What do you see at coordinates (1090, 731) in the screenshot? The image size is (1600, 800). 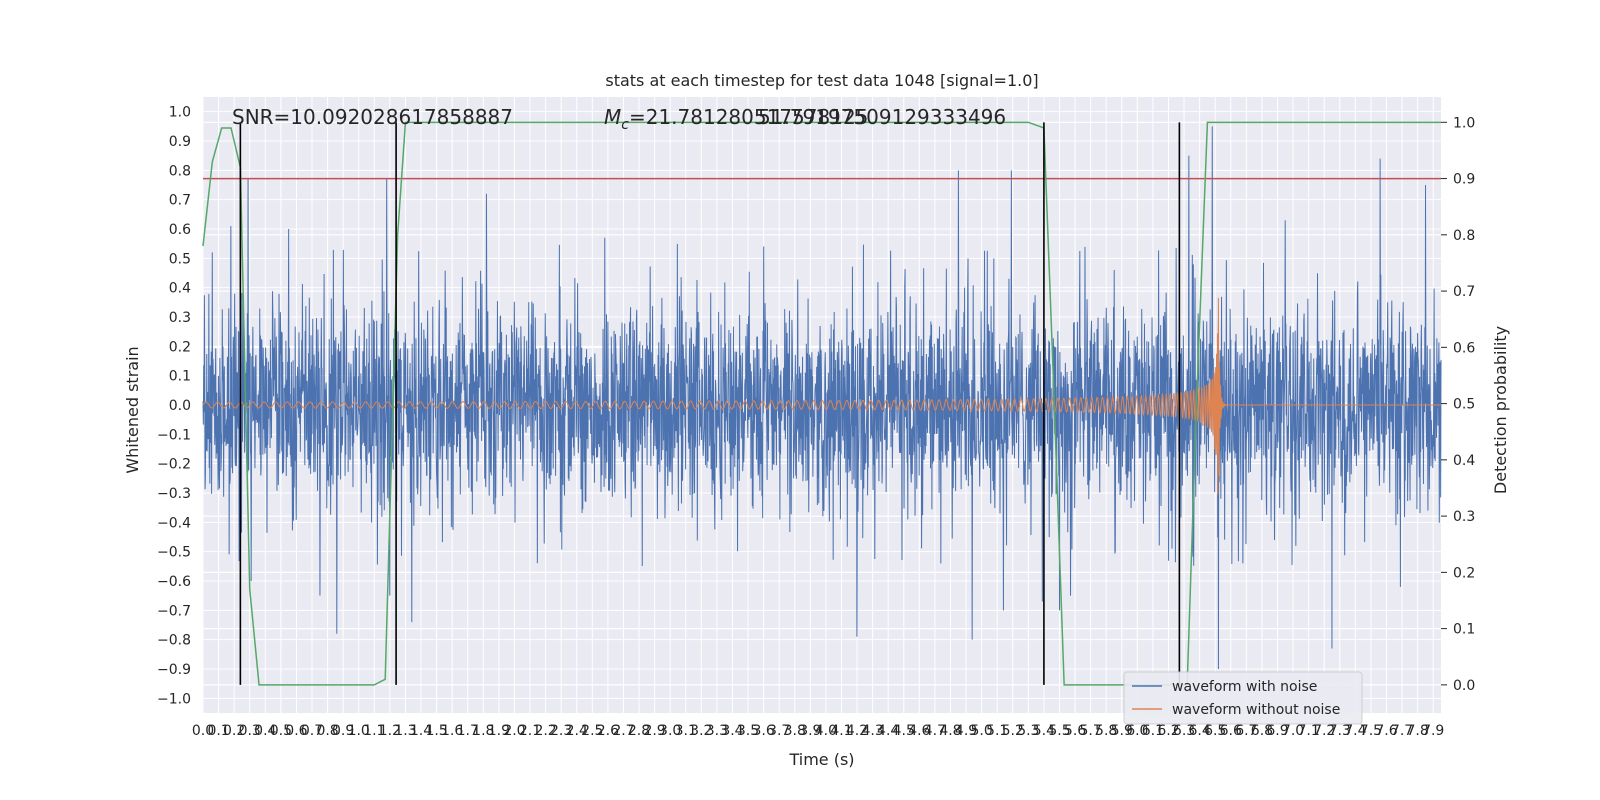 I see `x-tick-label: 5.7` at bounding box center [1090, 731].